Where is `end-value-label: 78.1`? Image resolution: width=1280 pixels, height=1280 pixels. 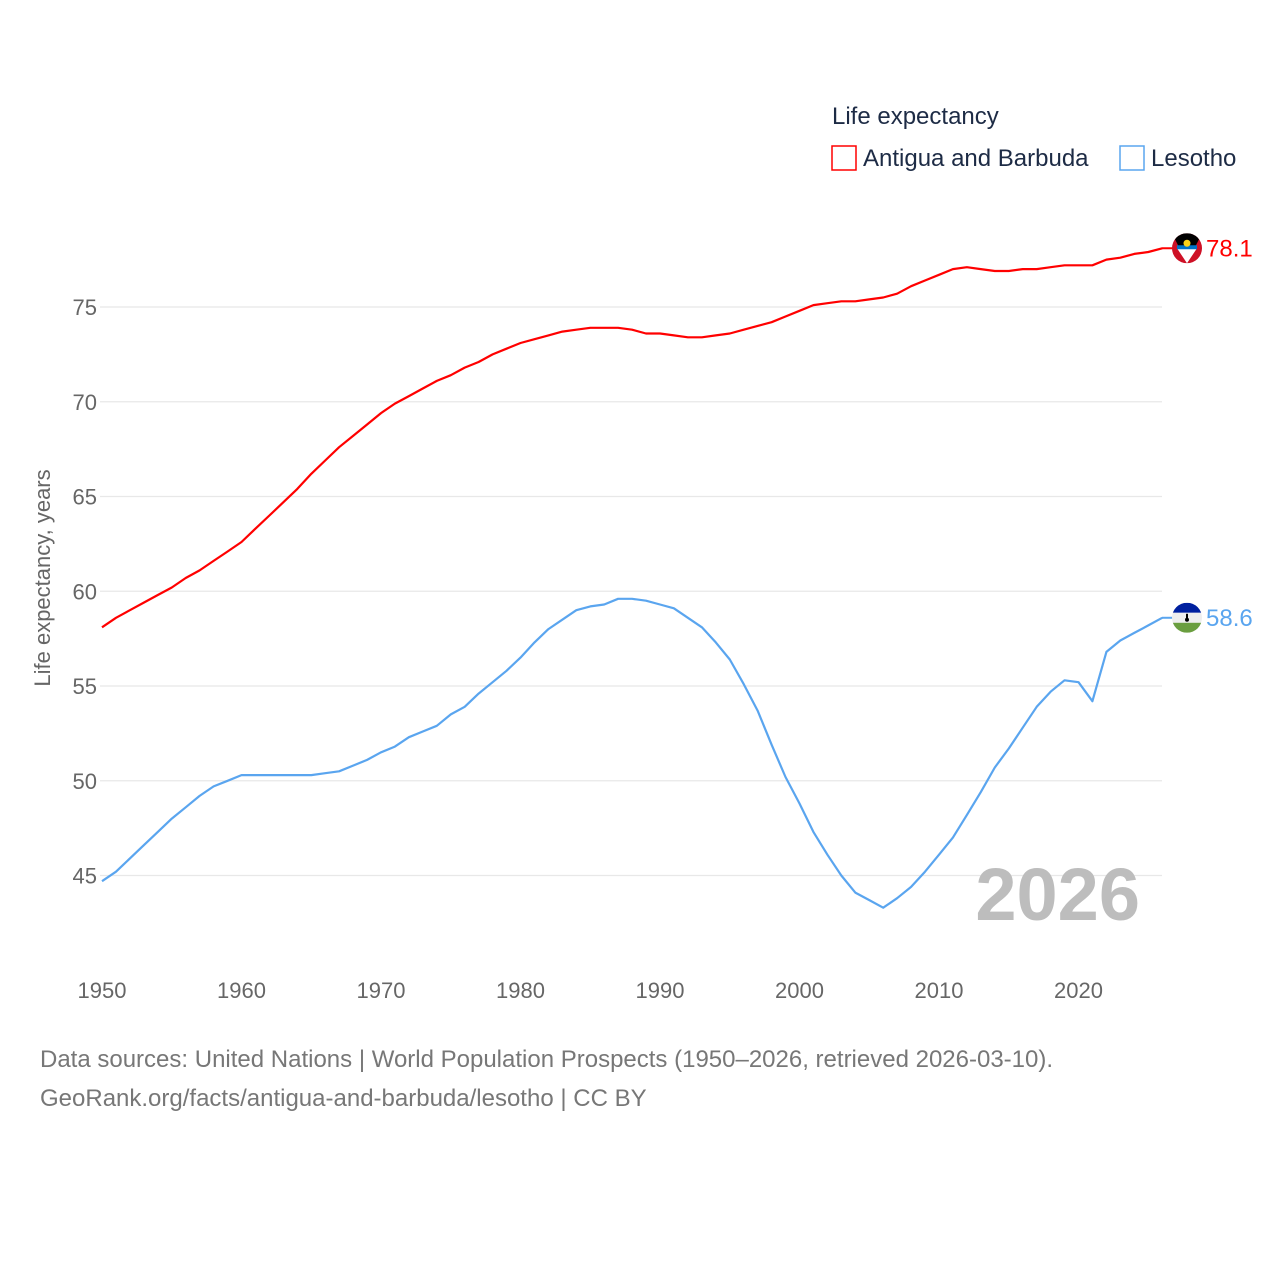
end-value-label: 78.1 is located at coordinates (1229, 248).